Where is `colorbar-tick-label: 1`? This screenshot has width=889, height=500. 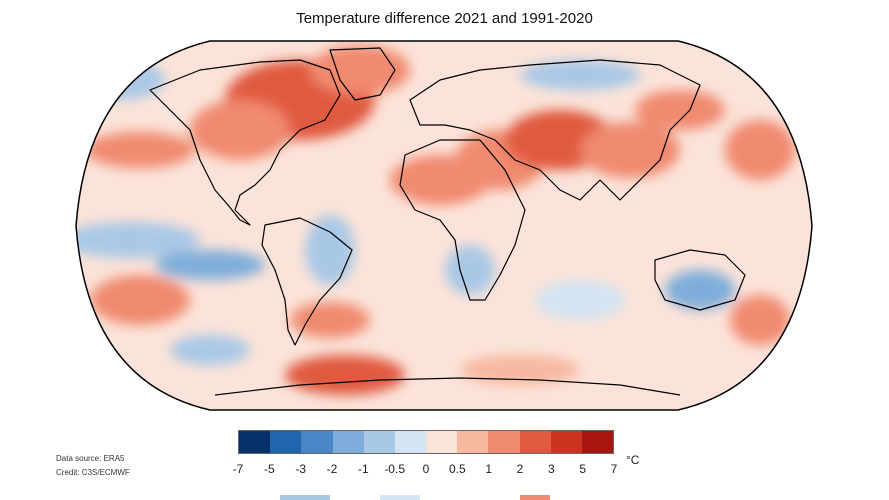
colorbar-tick-label: 1 is located at coordinates (488, 469).